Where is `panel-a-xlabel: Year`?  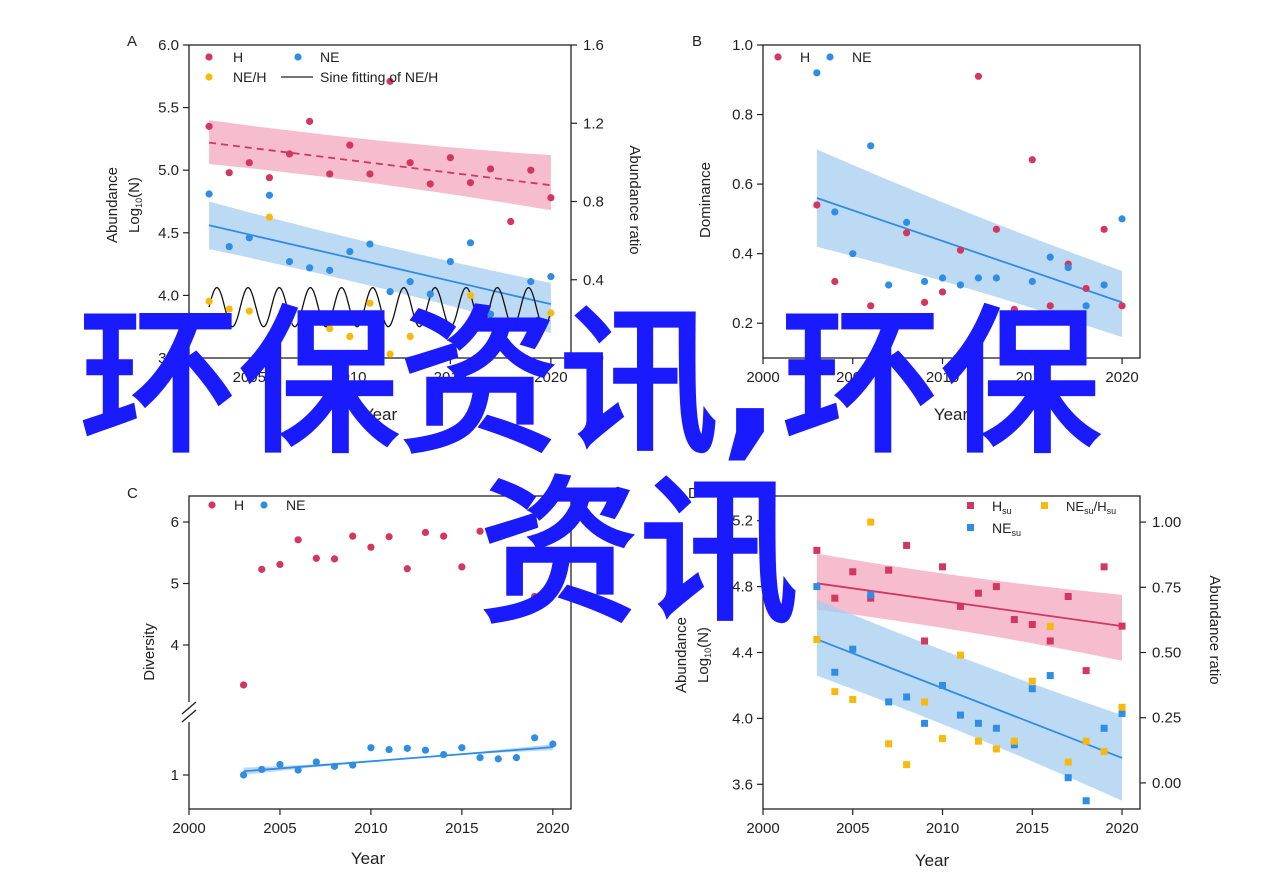
panel-a-xlabel: Year is located at coordinates (380, 414).